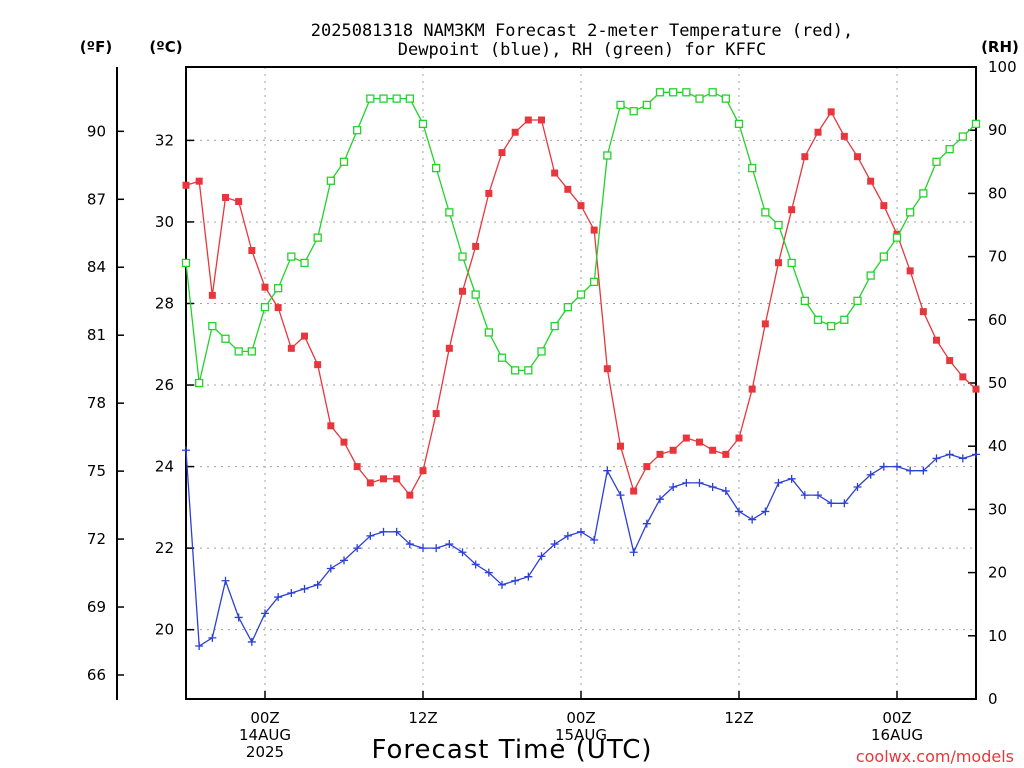  Describe the element at coordinates (164, 548) in the screenshot. I see `celsius-tick-label: 22` at that location.